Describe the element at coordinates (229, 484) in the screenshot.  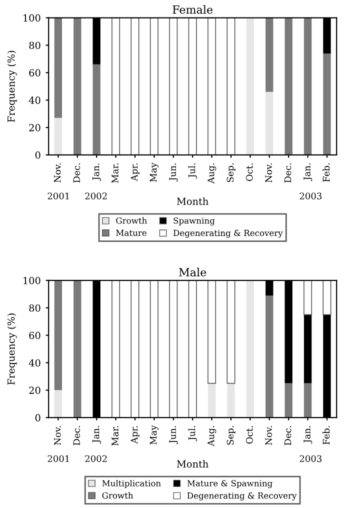
I see `legend-label: Mature & Spawning` at that location.